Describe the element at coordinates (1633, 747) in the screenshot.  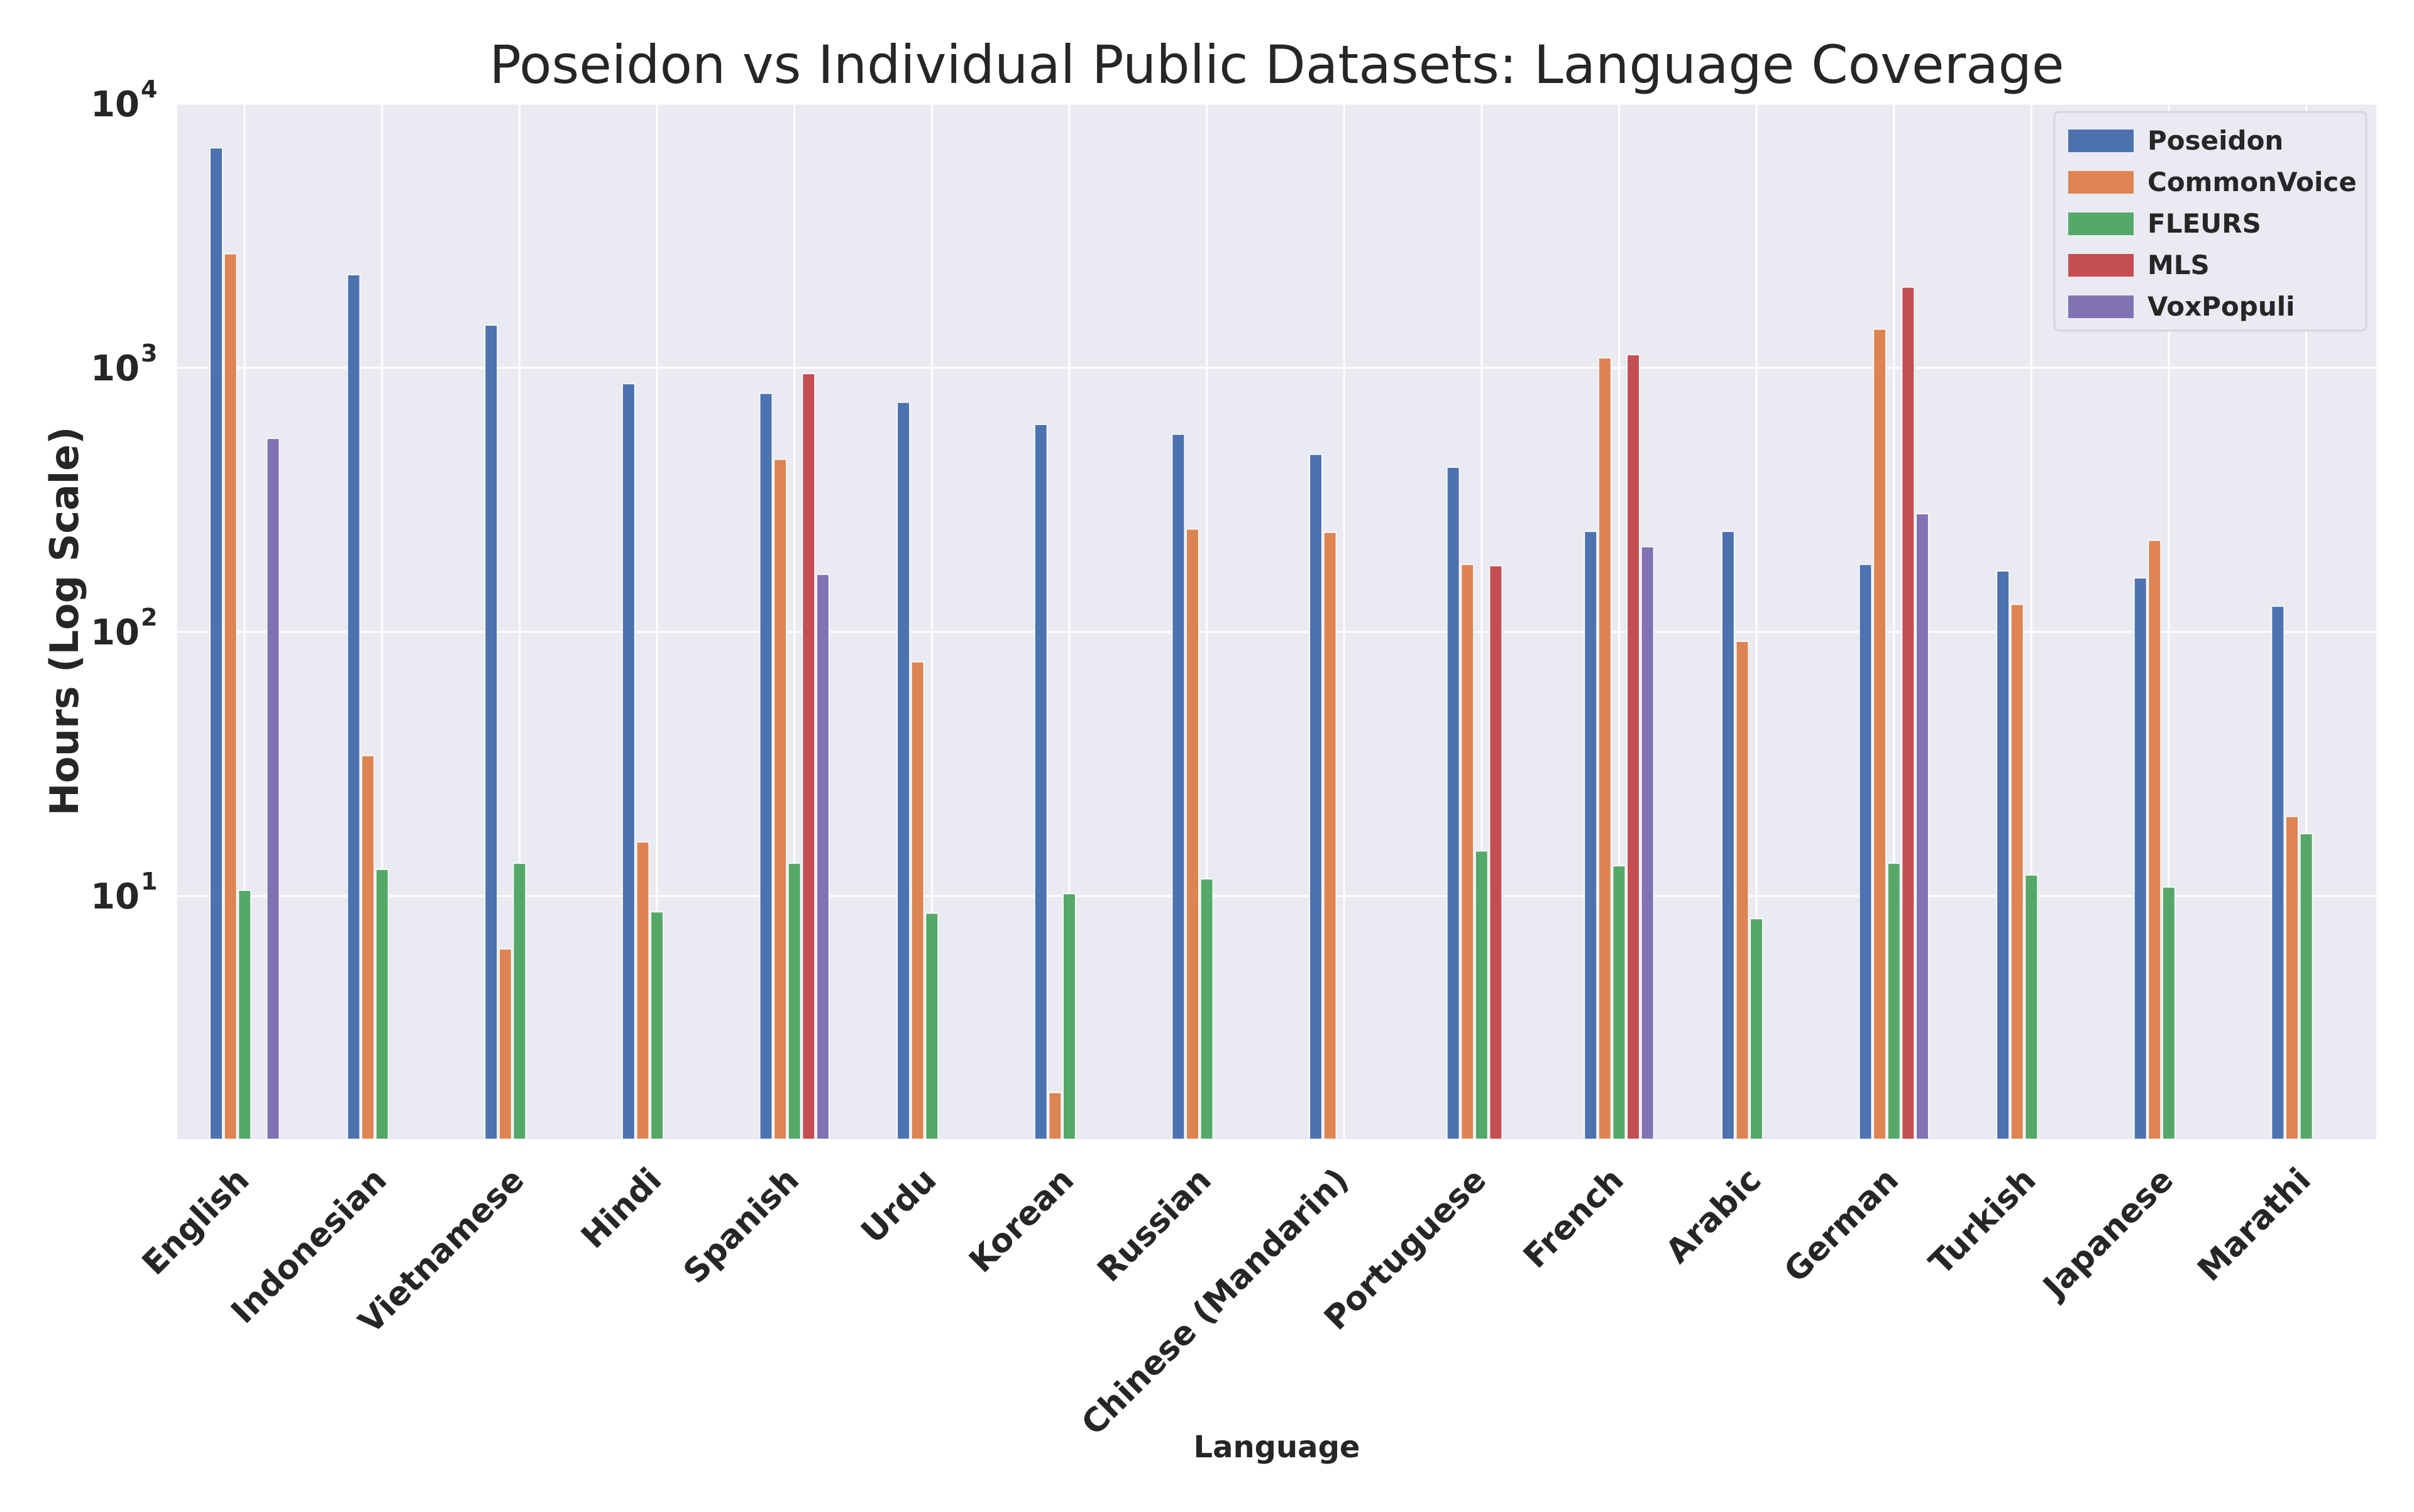
I see `bar-mls-french` at that location.